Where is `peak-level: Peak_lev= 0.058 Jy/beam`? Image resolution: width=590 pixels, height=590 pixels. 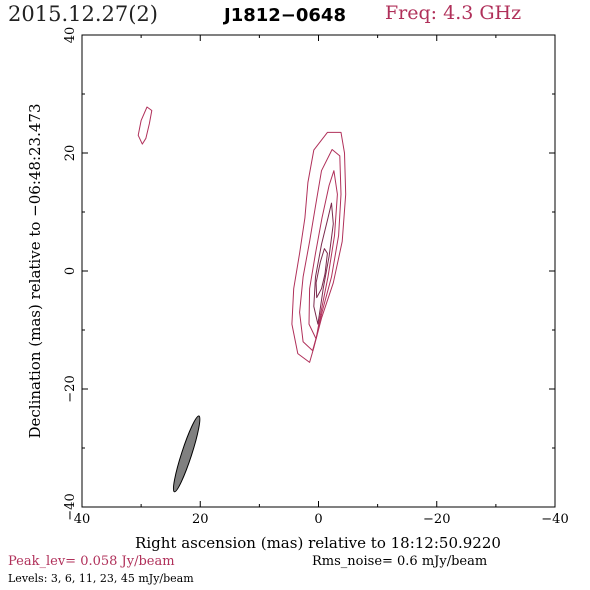
peak-level: Peak_lev= 0.058 Jy/beam is located at coordinates (91, 561).